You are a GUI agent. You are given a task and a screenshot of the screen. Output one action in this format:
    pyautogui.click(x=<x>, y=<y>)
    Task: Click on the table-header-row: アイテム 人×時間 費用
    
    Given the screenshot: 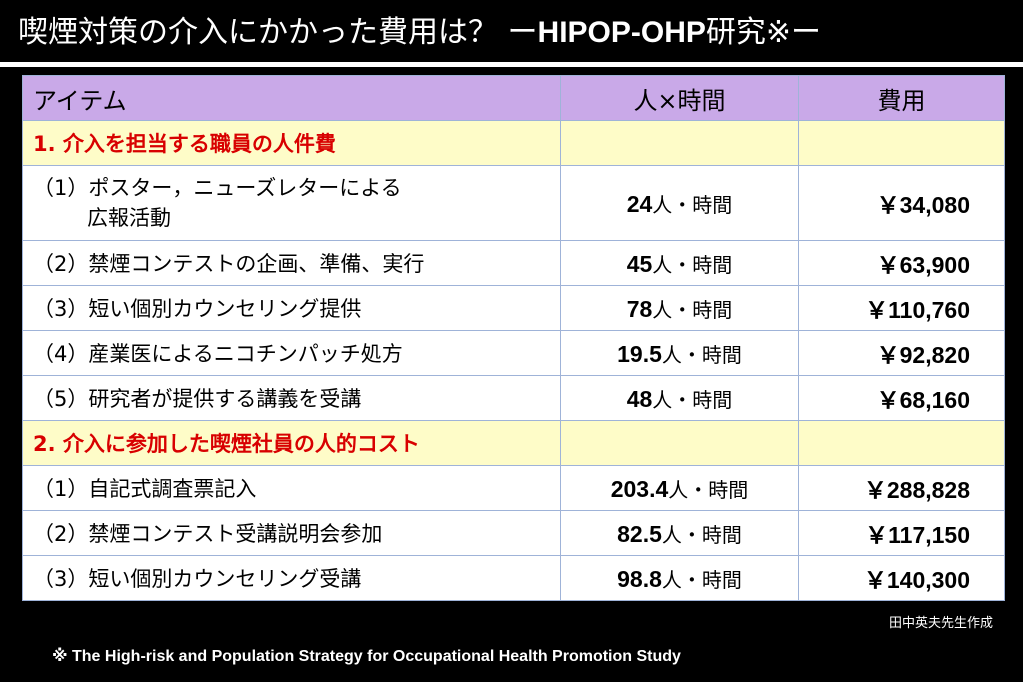 What is the action you would take?
    pyautogui.click(x=513, y=98)
    